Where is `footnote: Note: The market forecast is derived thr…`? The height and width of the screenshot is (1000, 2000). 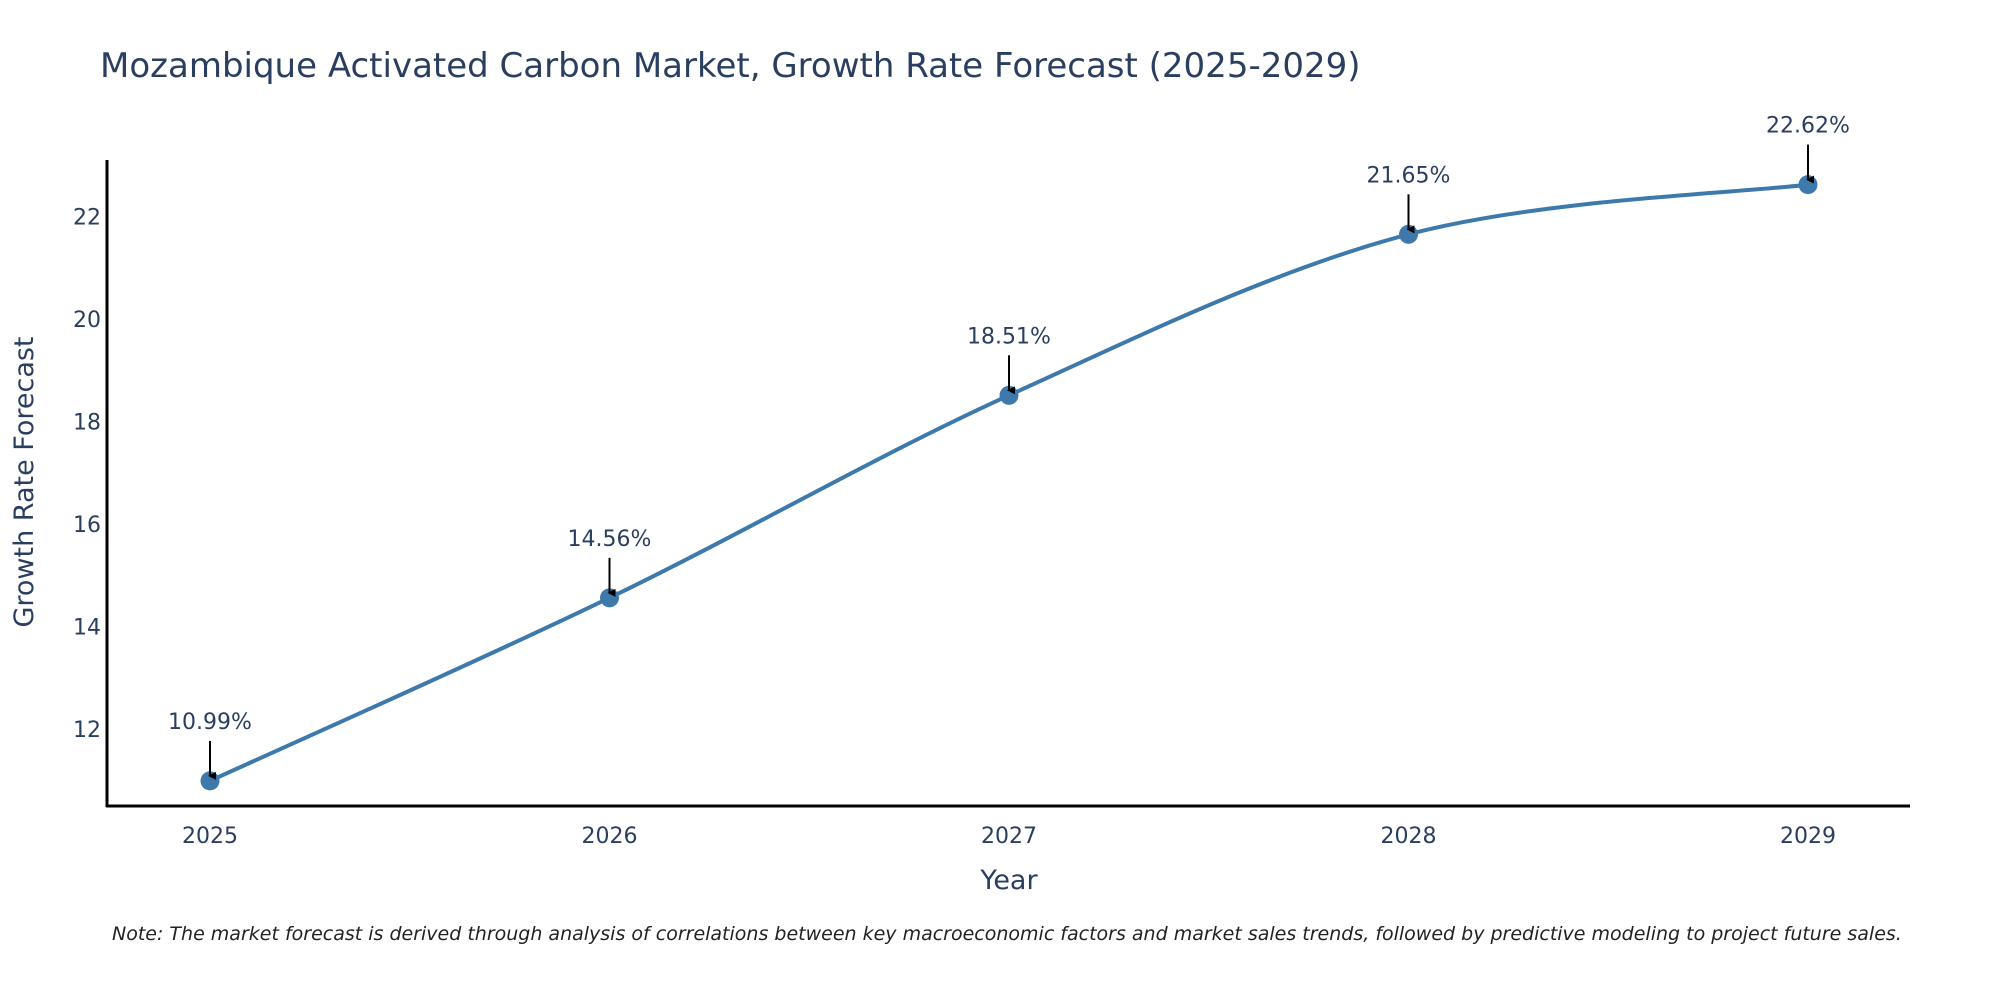
footnote: Note: The market forecast is derived thr… is located at coordinates (1007, 934).